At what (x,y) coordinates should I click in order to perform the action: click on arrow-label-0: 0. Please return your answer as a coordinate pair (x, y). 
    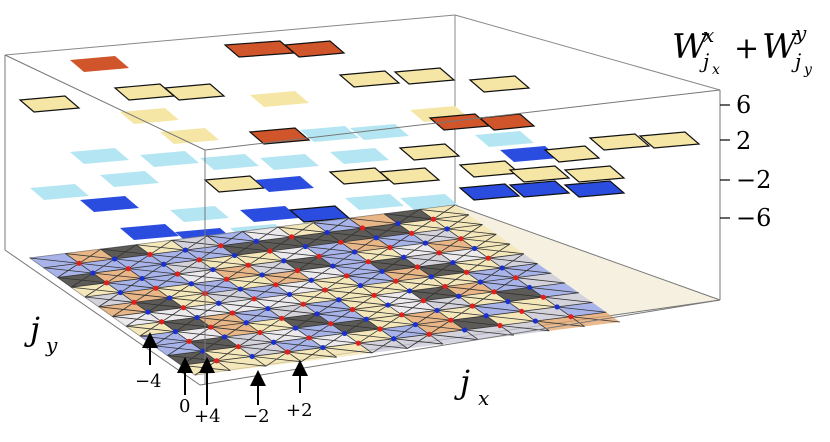
    Looking at the image, I should click on (184, 406).